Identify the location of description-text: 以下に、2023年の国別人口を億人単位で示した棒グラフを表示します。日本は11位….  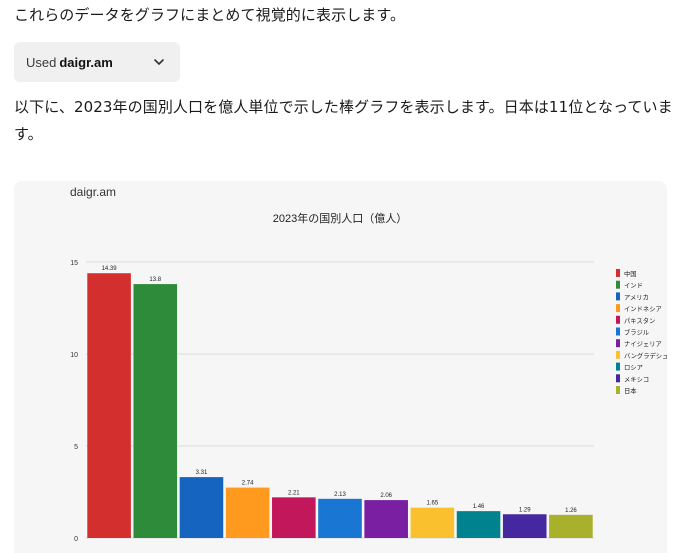
(343, 120).